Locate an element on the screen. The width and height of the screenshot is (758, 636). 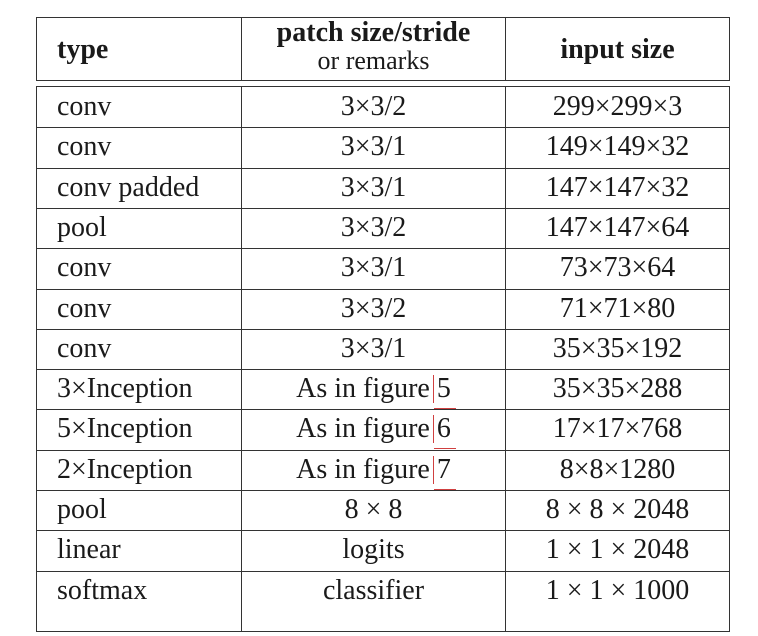
figure-reference-link: 7 is located at coordinates (444, 473).